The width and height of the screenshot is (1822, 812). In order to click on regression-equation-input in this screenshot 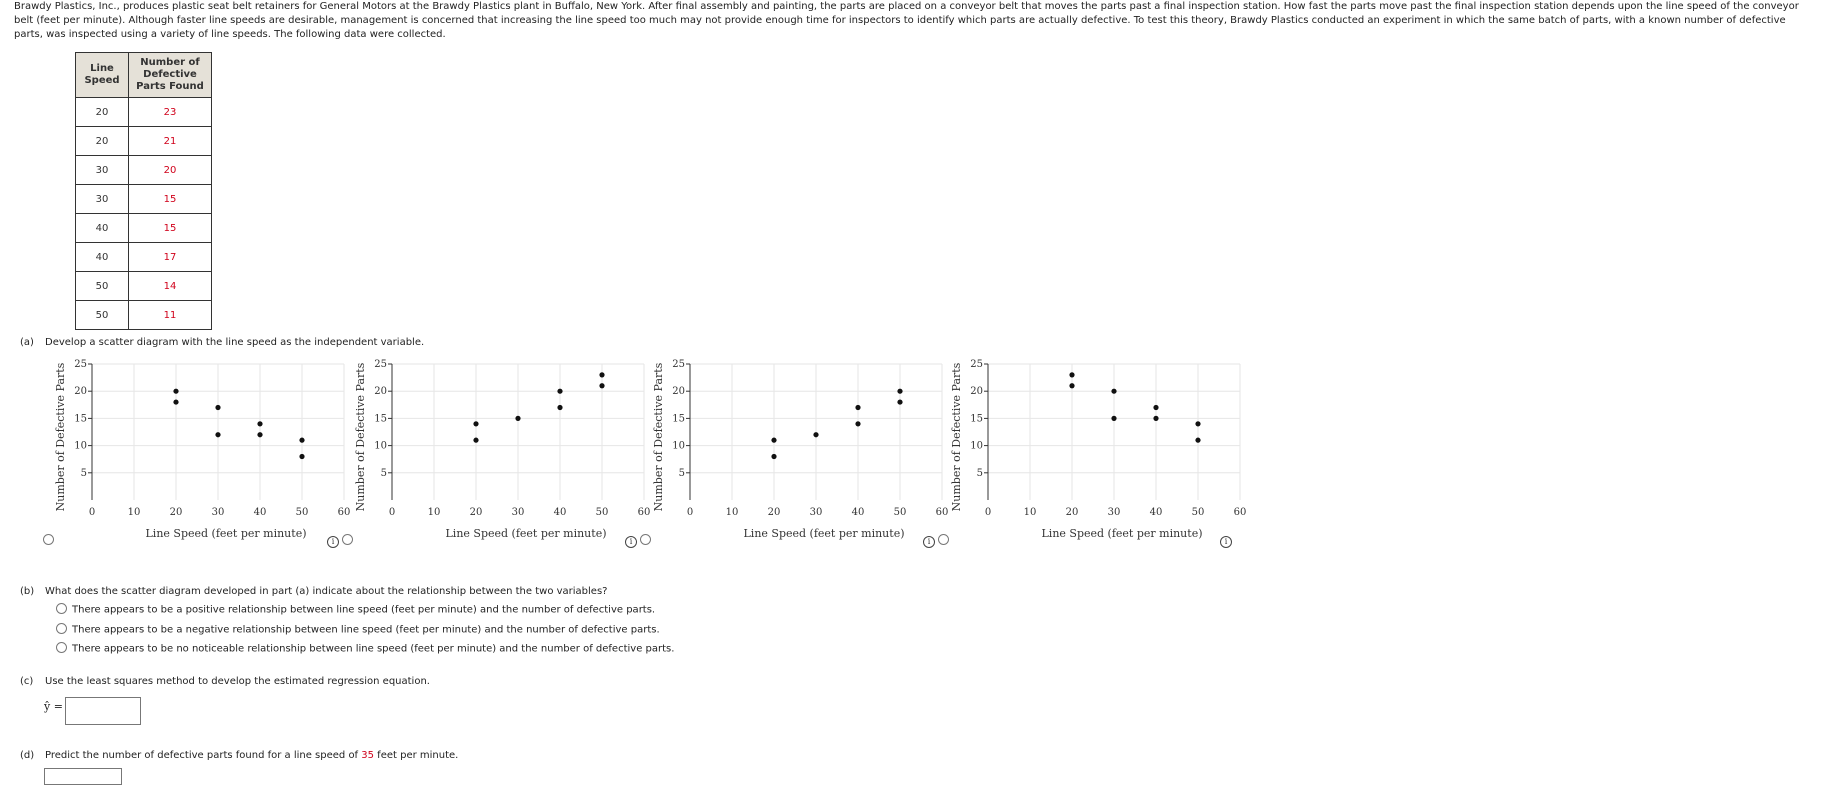, I will do `click(103, 711)`.